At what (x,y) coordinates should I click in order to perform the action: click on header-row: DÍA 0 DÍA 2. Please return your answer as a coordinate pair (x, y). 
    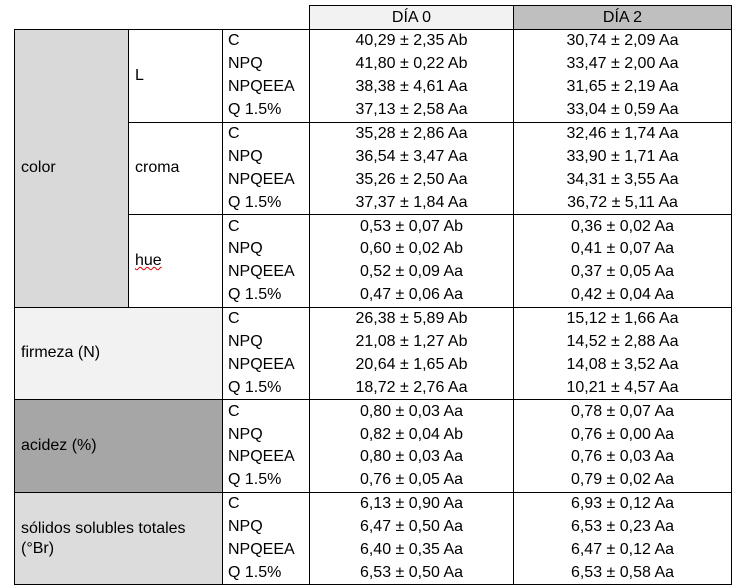
    Looking at the image, I should click on (373, 17).